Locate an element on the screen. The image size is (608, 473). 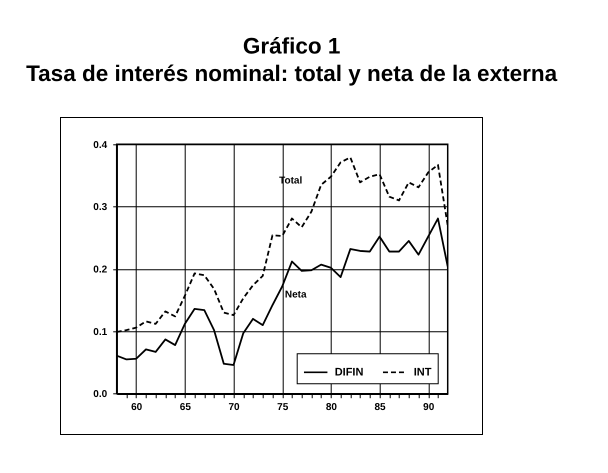
x-tick-label: 80 is located at coordinates (332, 408).